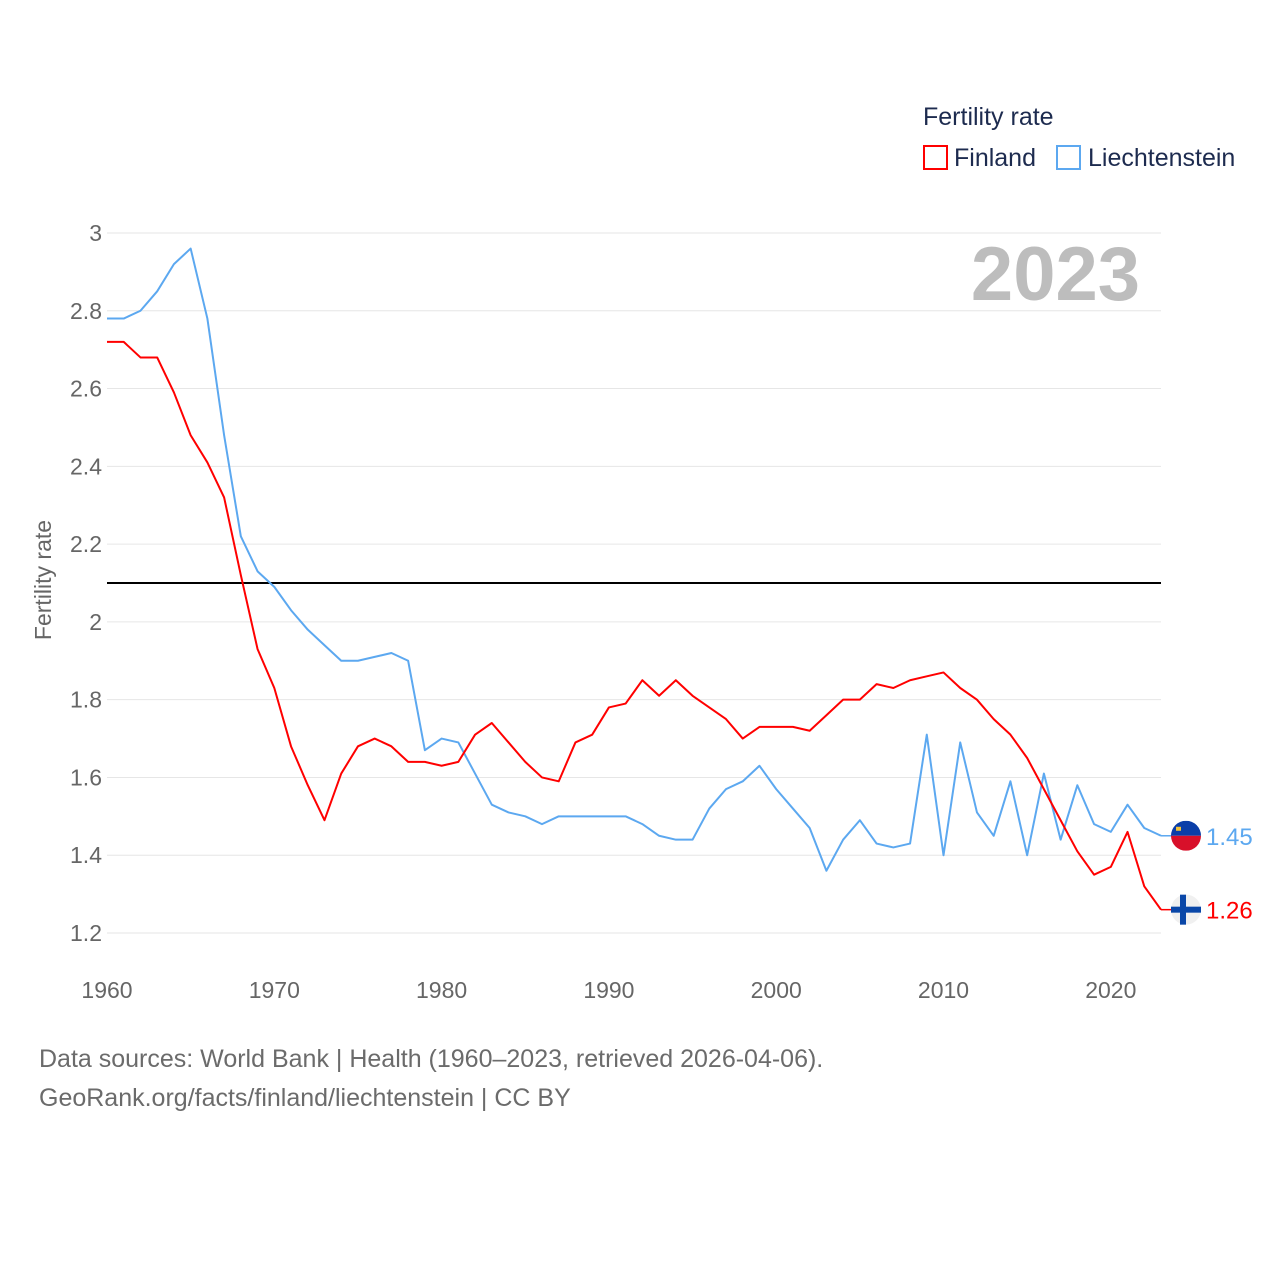 The height and width of the screenshot is (1280, 1280). What do you see at coordinates (43, 580) in the screenshot?
I see `y-axis-label: Fertility rate` at bounding box center [43, 580].